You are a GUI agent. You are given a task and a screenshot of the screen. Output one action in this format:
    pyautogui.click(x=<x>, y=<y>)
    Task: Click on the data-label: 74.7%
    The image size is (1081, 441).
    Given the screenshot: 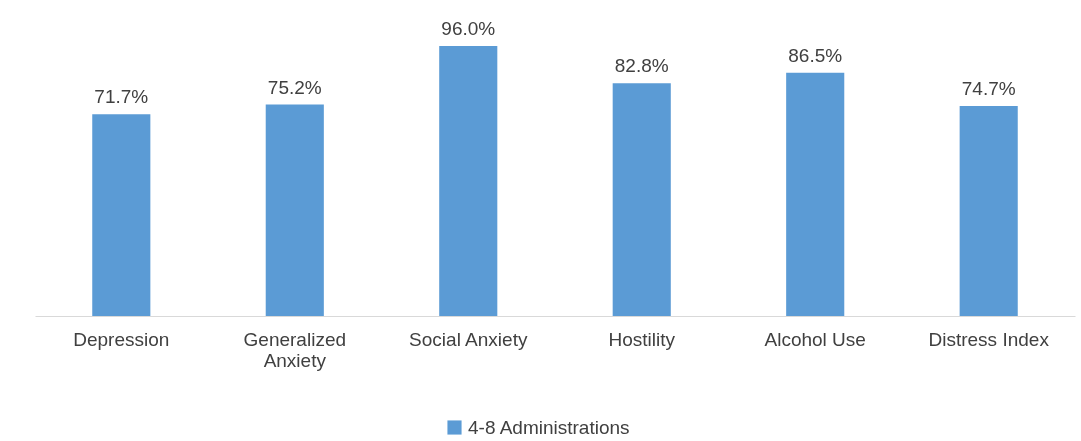 What is the action you would take?
    pyautogui.click(x=988, y=88)
    